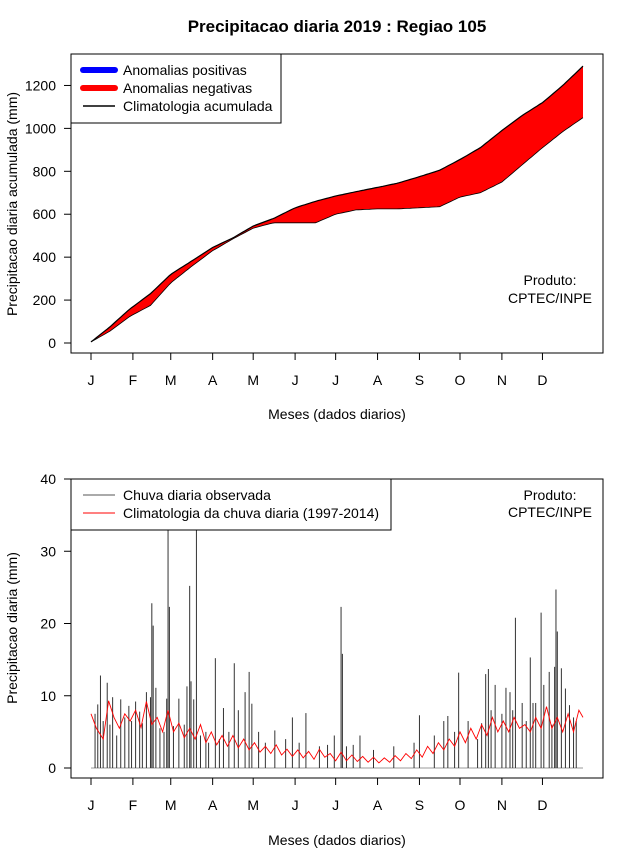 This screenshot has width=640, height=850. I want to click on climatology-series, so click(337, 732).